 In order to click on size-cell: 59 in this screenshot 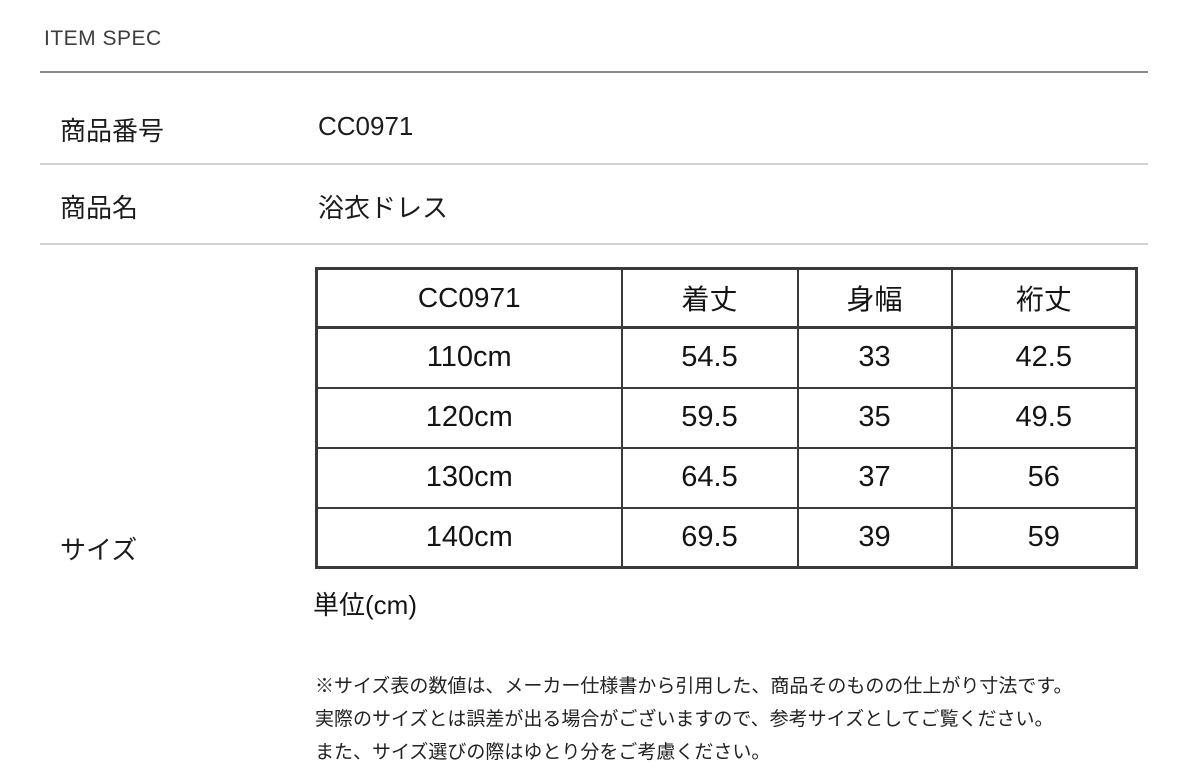, I will do `click(1044, 537)`.